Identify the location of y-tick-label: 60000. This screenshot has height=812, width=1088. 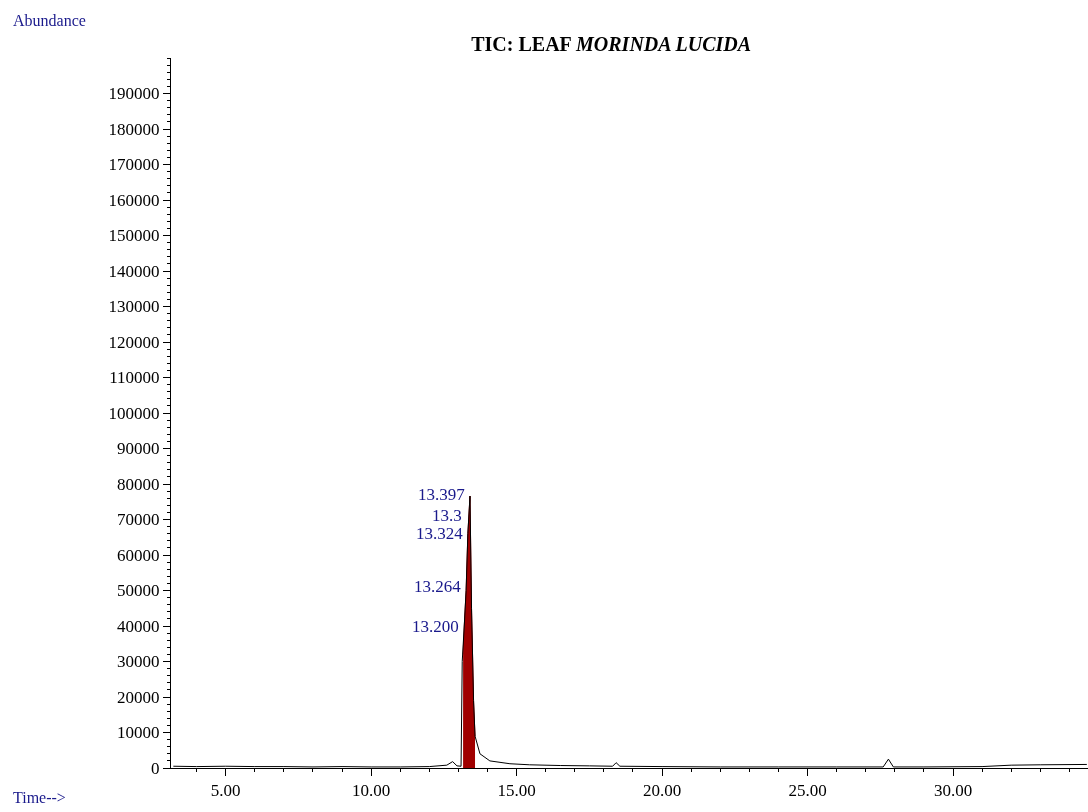
(138, 555).